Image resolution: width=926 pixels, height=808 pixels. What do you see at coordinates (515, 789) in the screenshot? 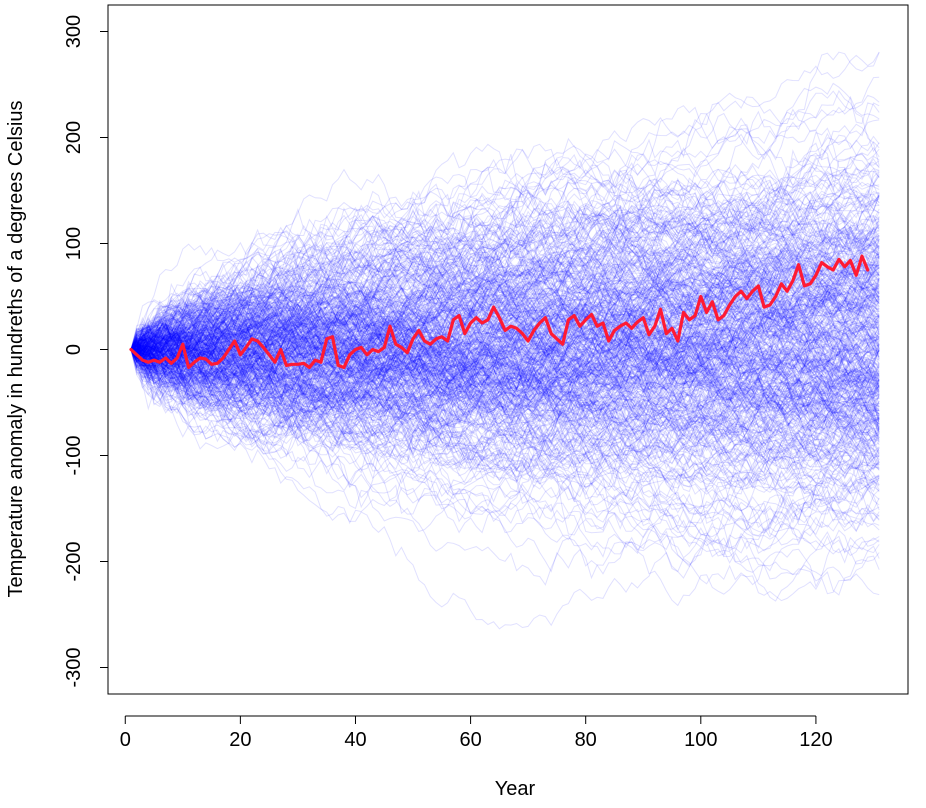
I see `x-axis-title: Year` at bounding box center [515, 789].